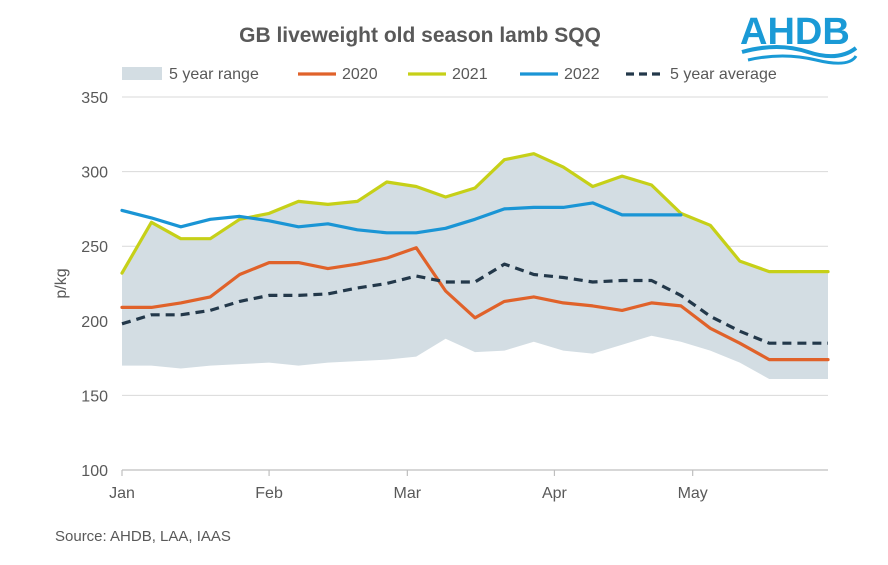  Describe the element at coordinates (269, 493) in the screenshot. I see `x-tick-label-feb: Feb` at that location.